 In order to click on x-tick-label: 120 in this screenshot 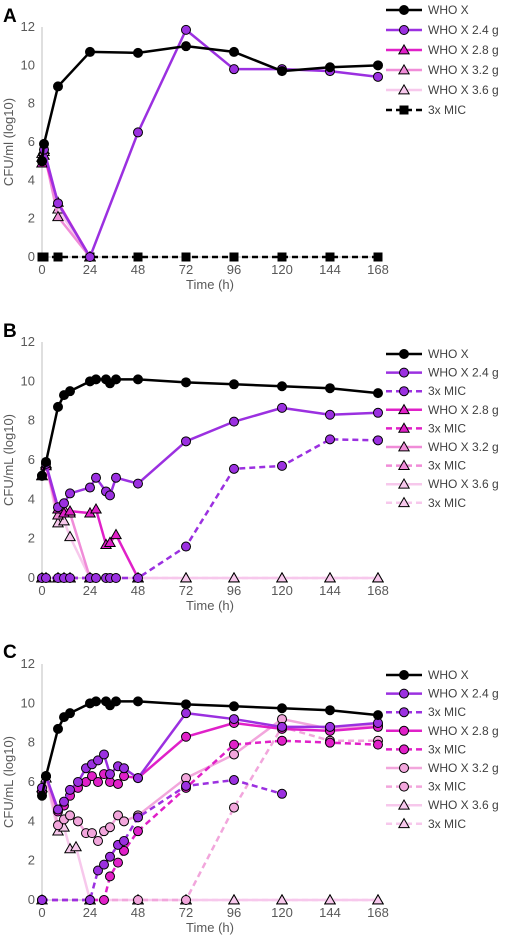, I will do `click(282, 590)`.